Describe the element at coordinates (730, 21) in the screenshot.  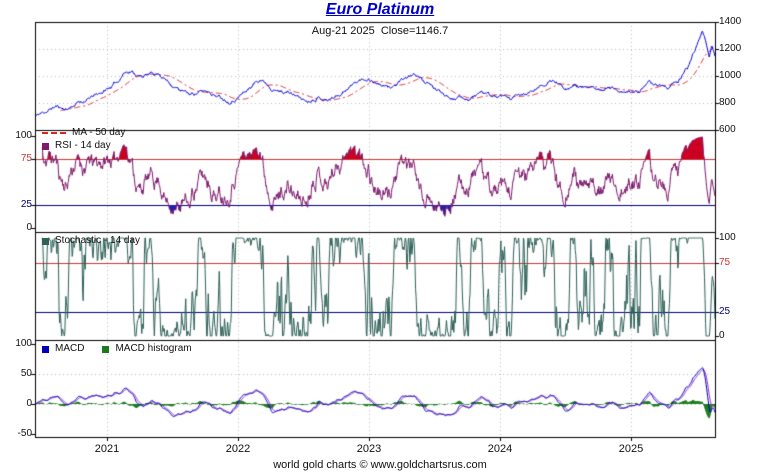
I see `y-tick-price-1400: 1400` at that location.